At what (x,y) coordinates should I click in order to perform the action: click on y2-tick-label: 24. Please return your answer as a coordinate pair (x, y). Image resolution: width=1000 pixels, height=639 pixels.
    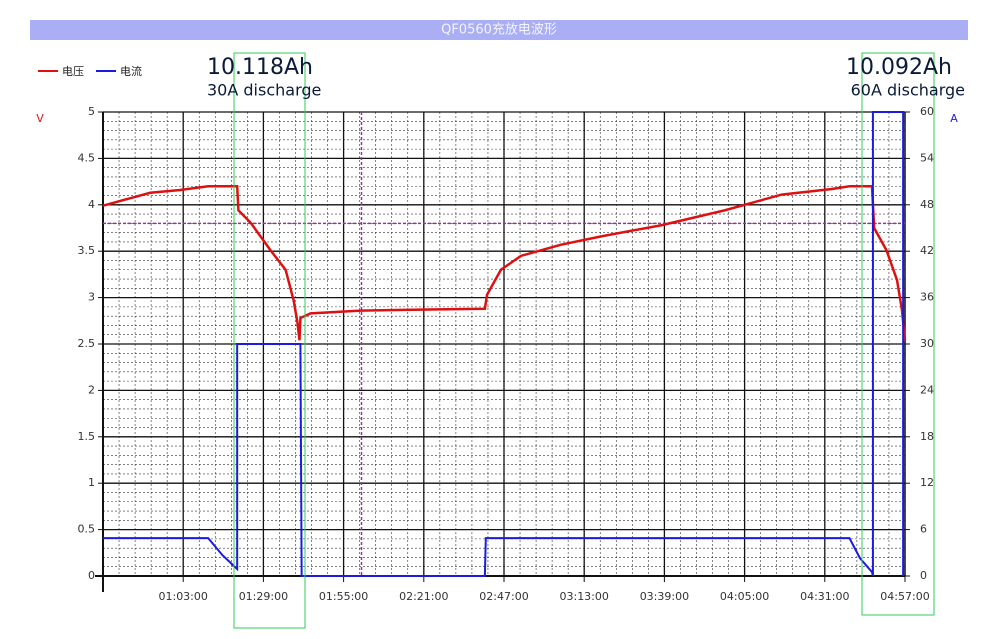
    Looking at the image, I should click on (927, 389).